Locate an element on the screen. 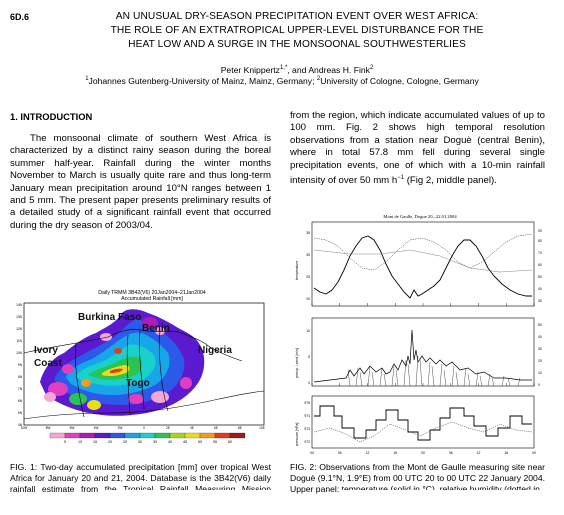 This screenshot has width=564, height=515. colorbar-tick: 30 is located at coordinates (140, 442).